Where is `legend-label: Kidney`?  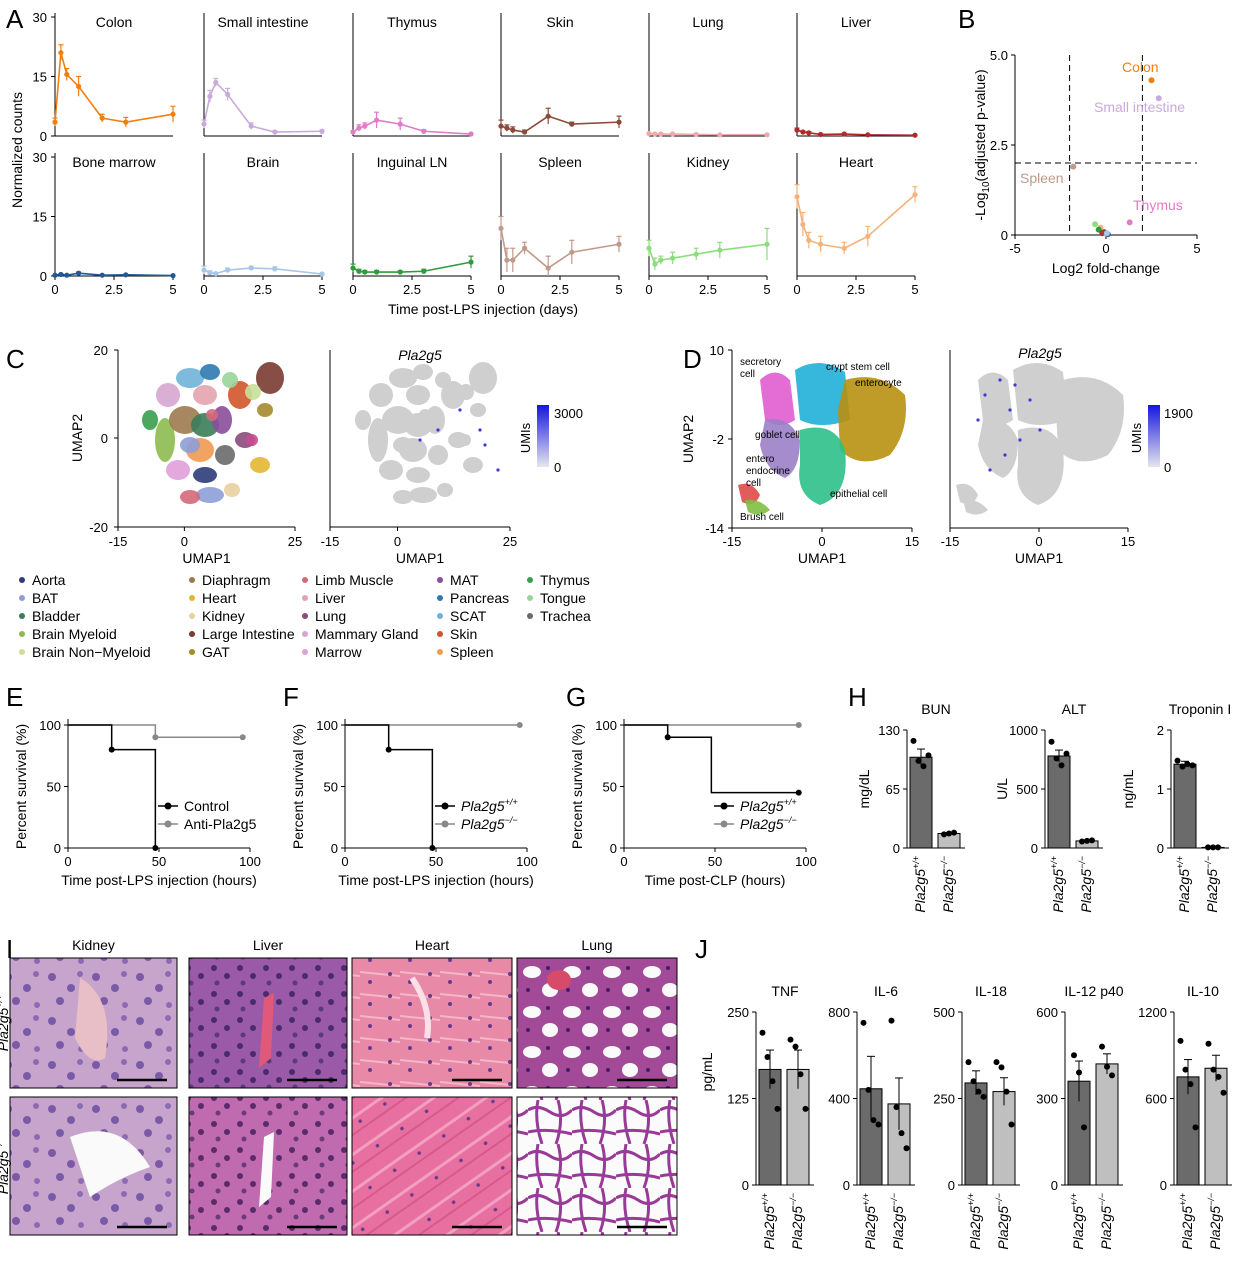 legend-label: Kidney is located at coordinates (223, 616).